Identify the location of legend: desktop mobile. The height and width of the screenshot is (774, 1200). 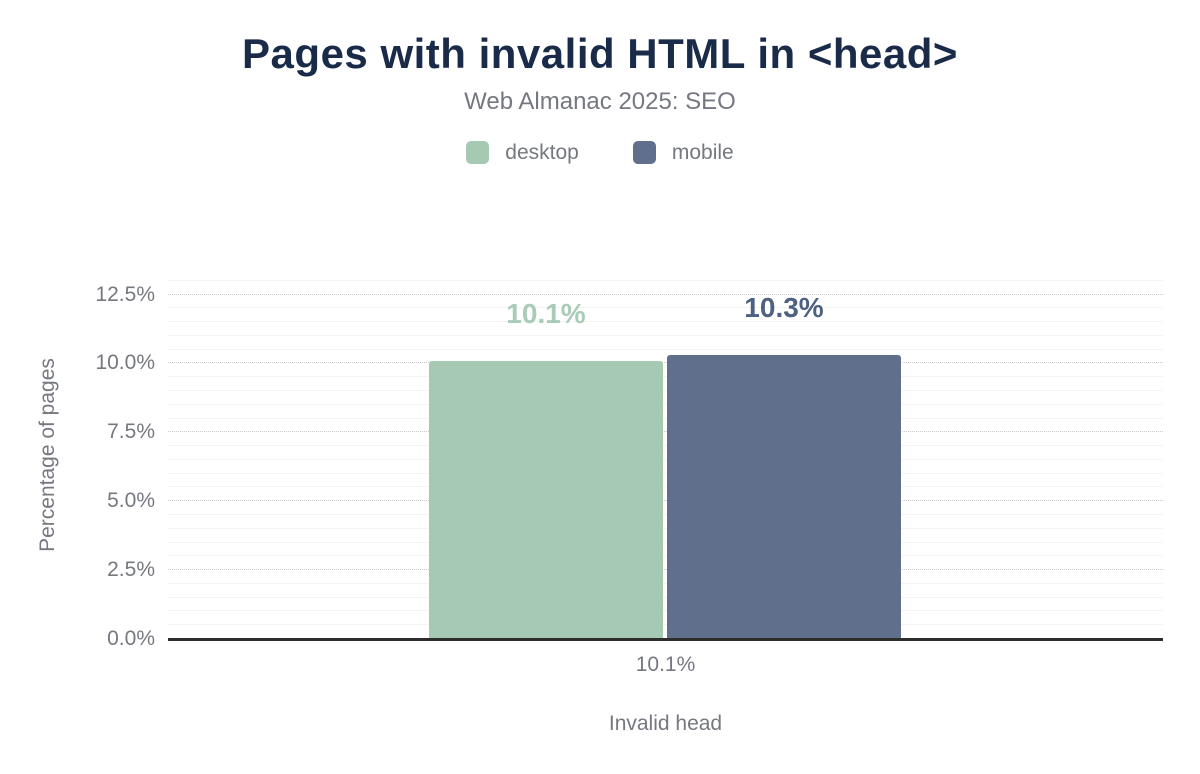
(600, 153).